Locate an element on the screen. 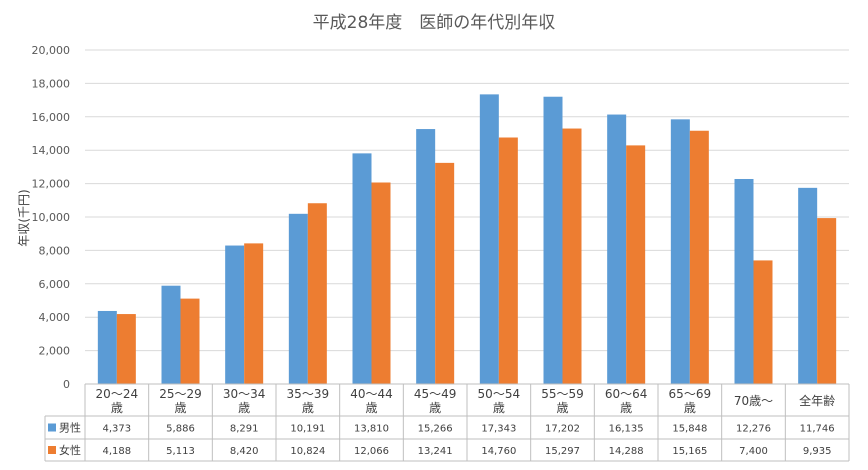 The height and width of the screenshot is (470, 868). category-label: 25～29 is located at coordinates (180, 394).